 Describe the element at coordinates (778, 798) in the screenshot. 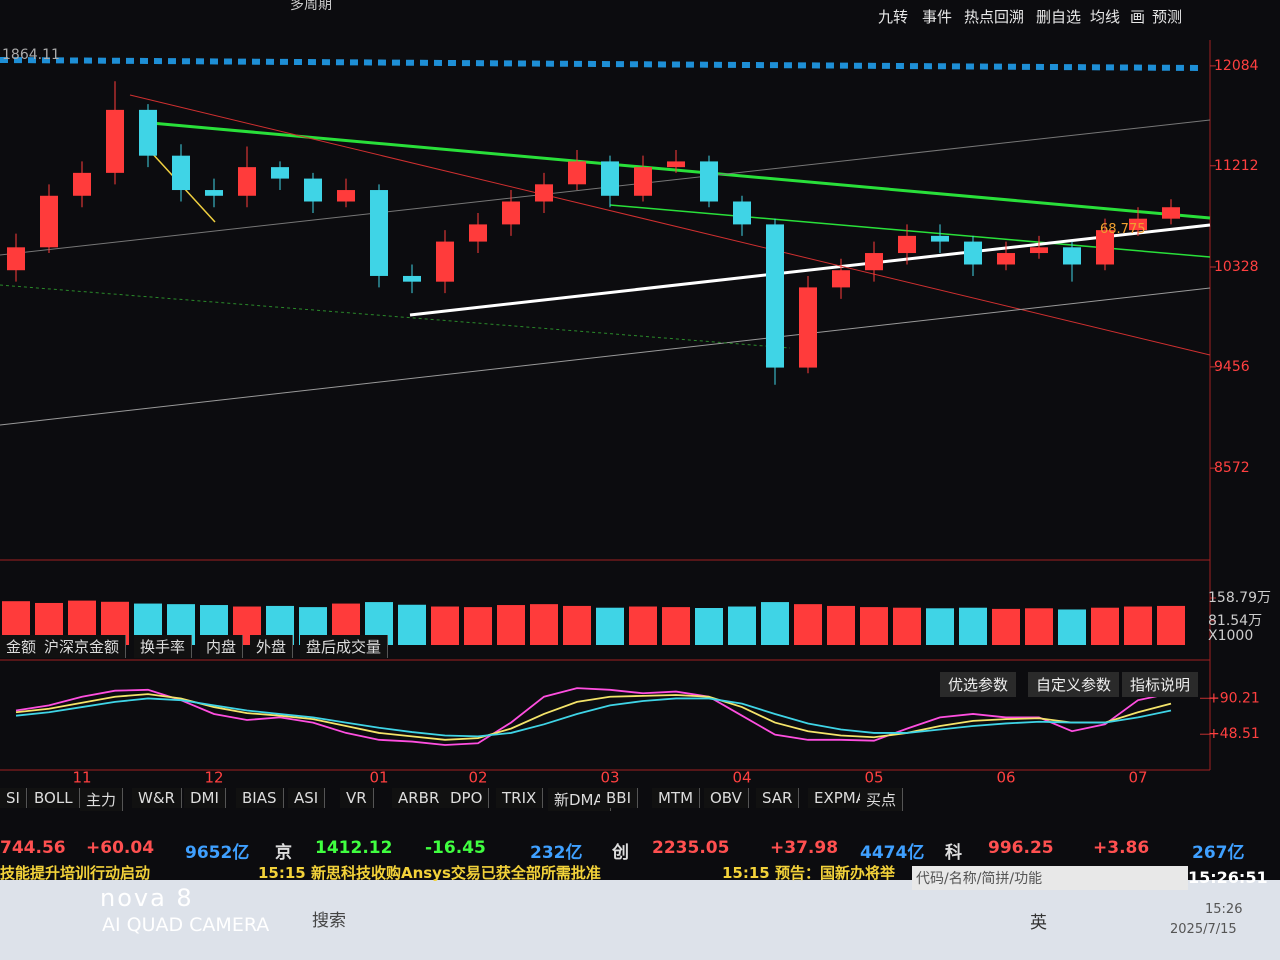

I see `indicator-tab: SAR` at that location.